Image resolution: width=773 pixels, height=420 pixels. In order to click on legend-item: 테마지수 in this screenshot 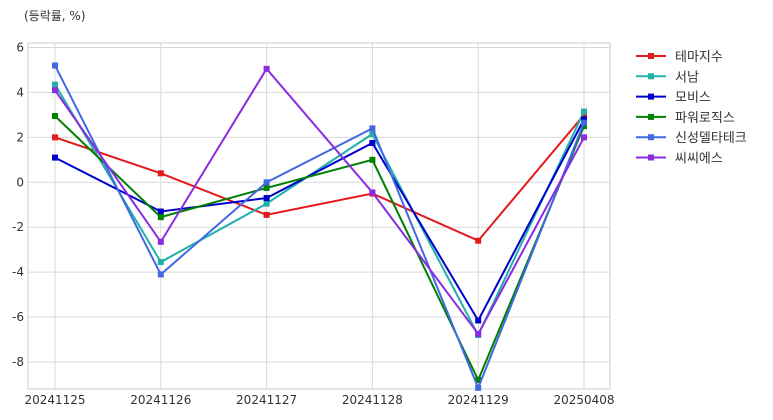, I will do `click(679, 57)`.